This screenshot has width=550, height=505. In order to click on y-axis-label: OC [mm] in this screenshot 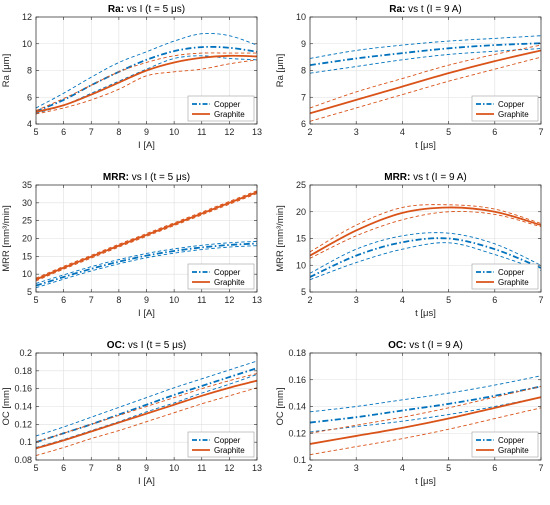, I will do `click(280, 407)`.